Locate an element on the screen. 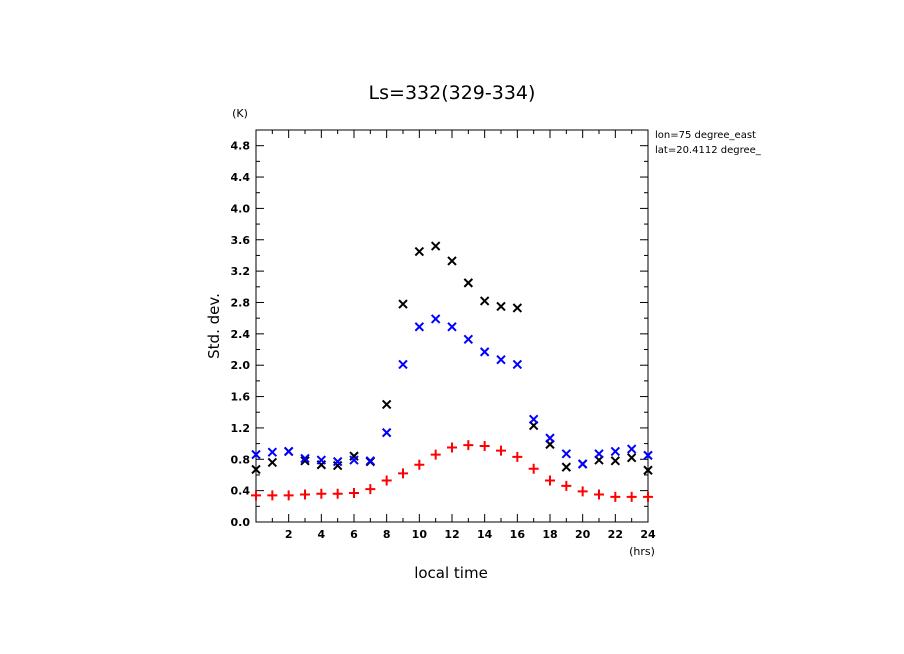 Image resolution: width=904 pixels, height=654 pixels. y-tick-label: 0.8 is located at coordinates (241, 459).